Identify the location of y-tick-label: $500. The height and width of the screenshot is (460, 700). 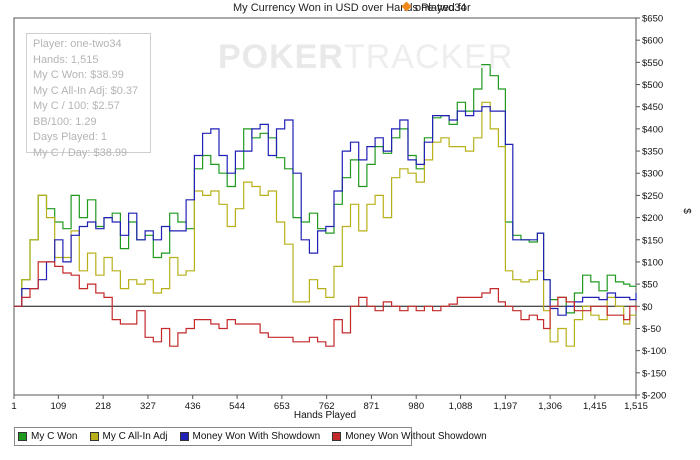
(652, 85).